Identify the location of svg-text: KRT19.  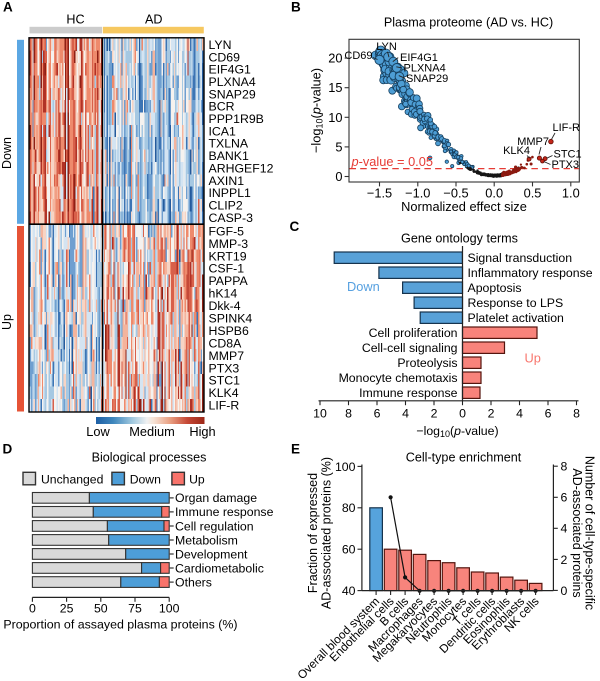
(228, 256).